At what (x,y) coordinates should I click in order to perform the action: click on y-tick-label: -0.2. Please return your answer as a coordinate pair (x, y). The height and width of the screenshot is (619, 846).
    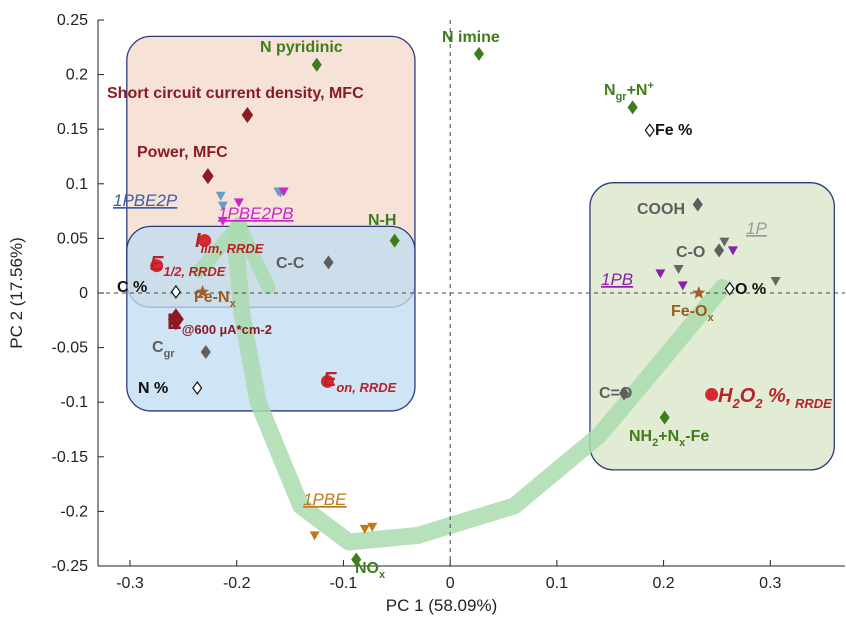
    Looking at the image, I should click on (74, 511).